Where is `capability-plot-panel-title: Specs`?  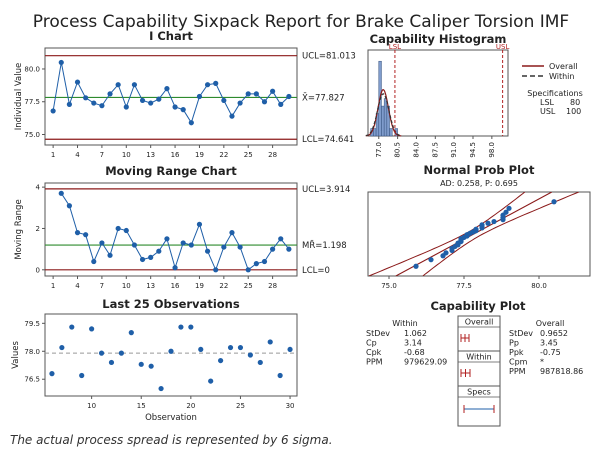
capability-plot-panel-title: Specs is located at coordinates (479, 392).